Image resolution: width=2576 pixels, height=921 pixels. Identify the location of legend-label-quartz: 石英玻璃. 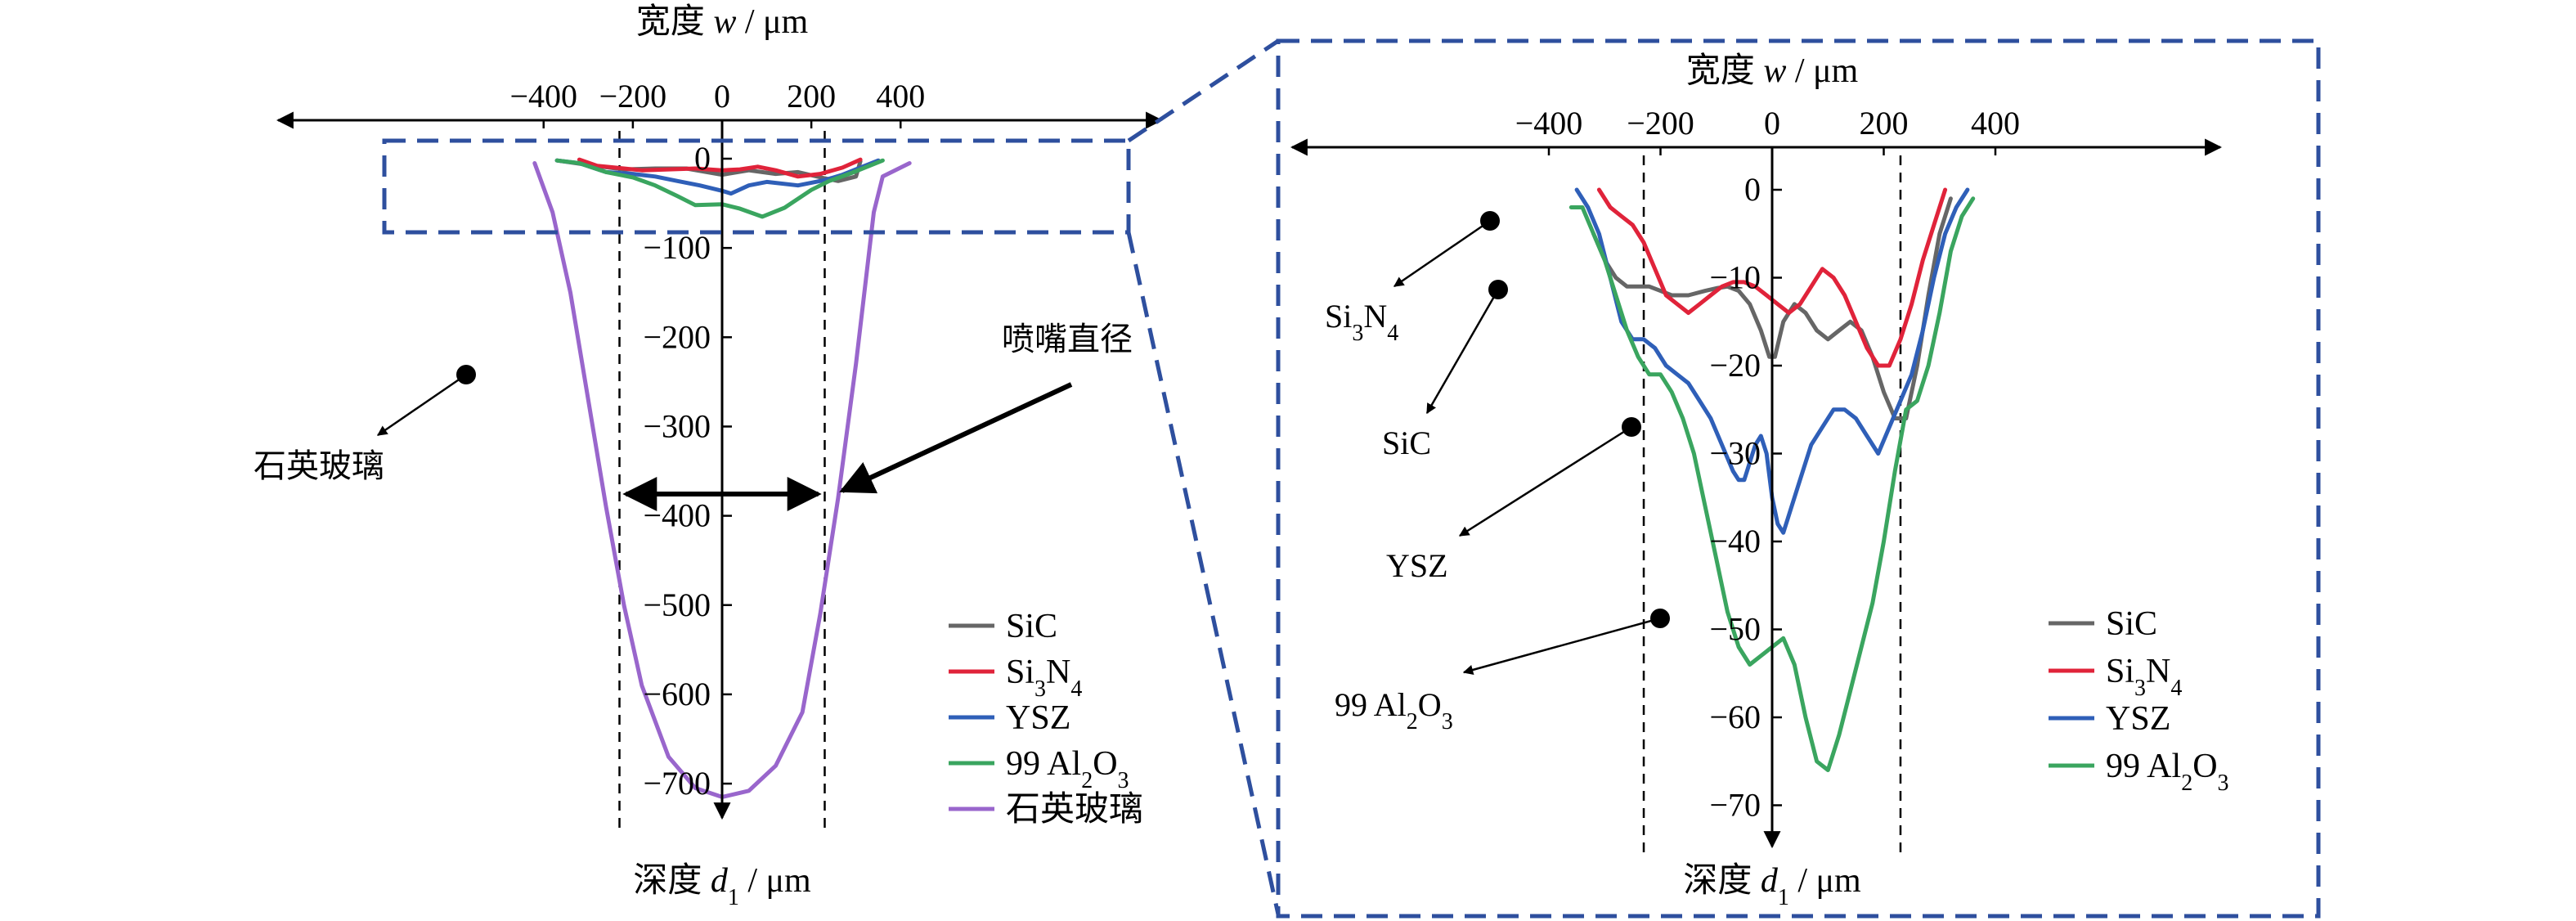
(1074, 810).